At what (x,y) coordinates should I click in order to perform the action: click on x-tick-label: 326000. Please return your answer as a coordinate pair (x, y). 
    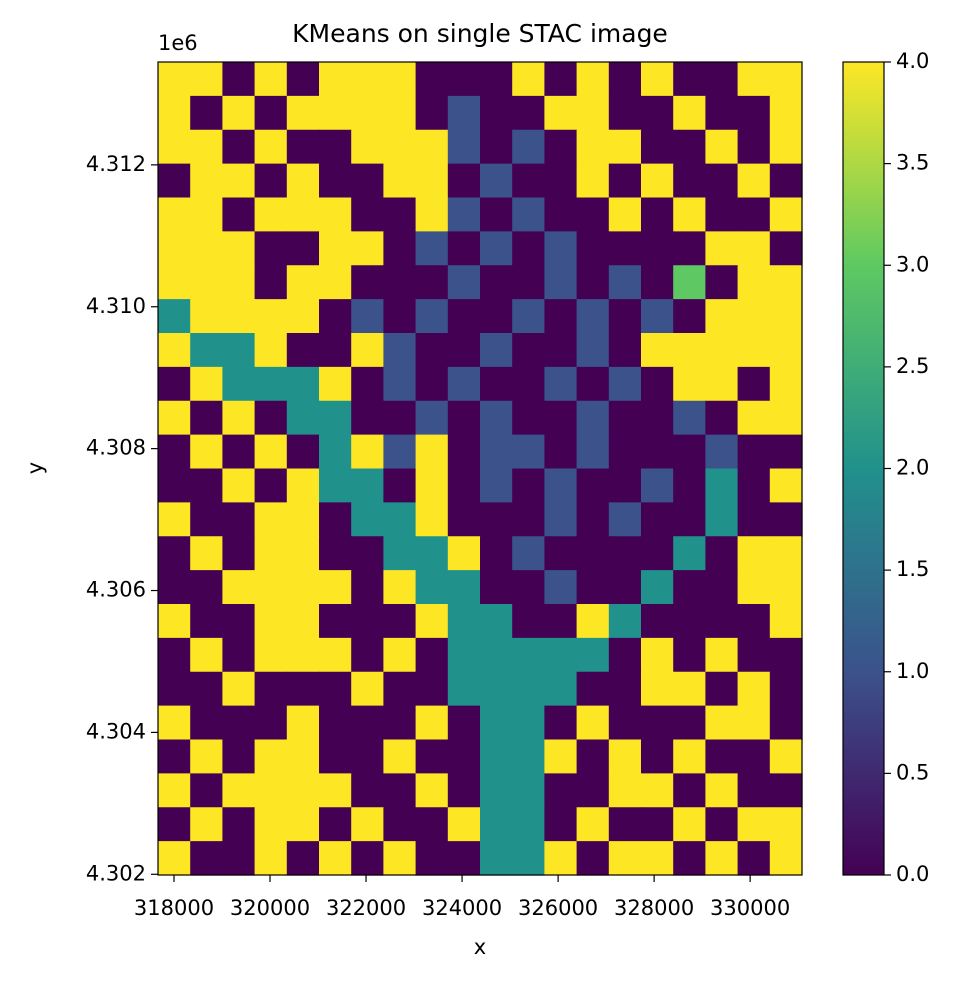
    Looking at the image, I should click on (558, 908).